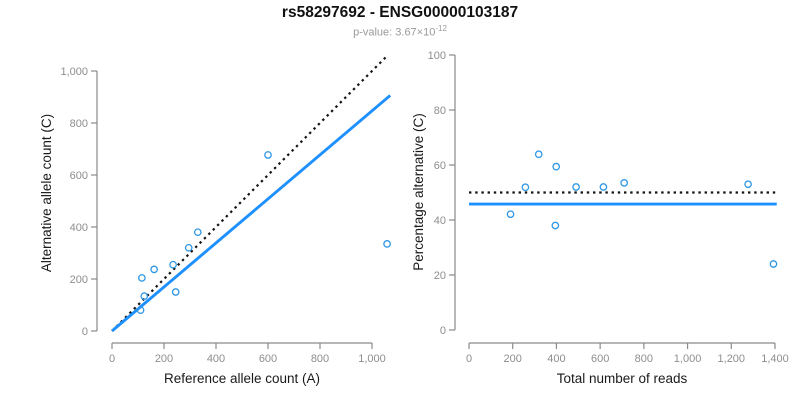  I want to click on pvalue-text: p-value: 3.67×10, so click(394, 32).